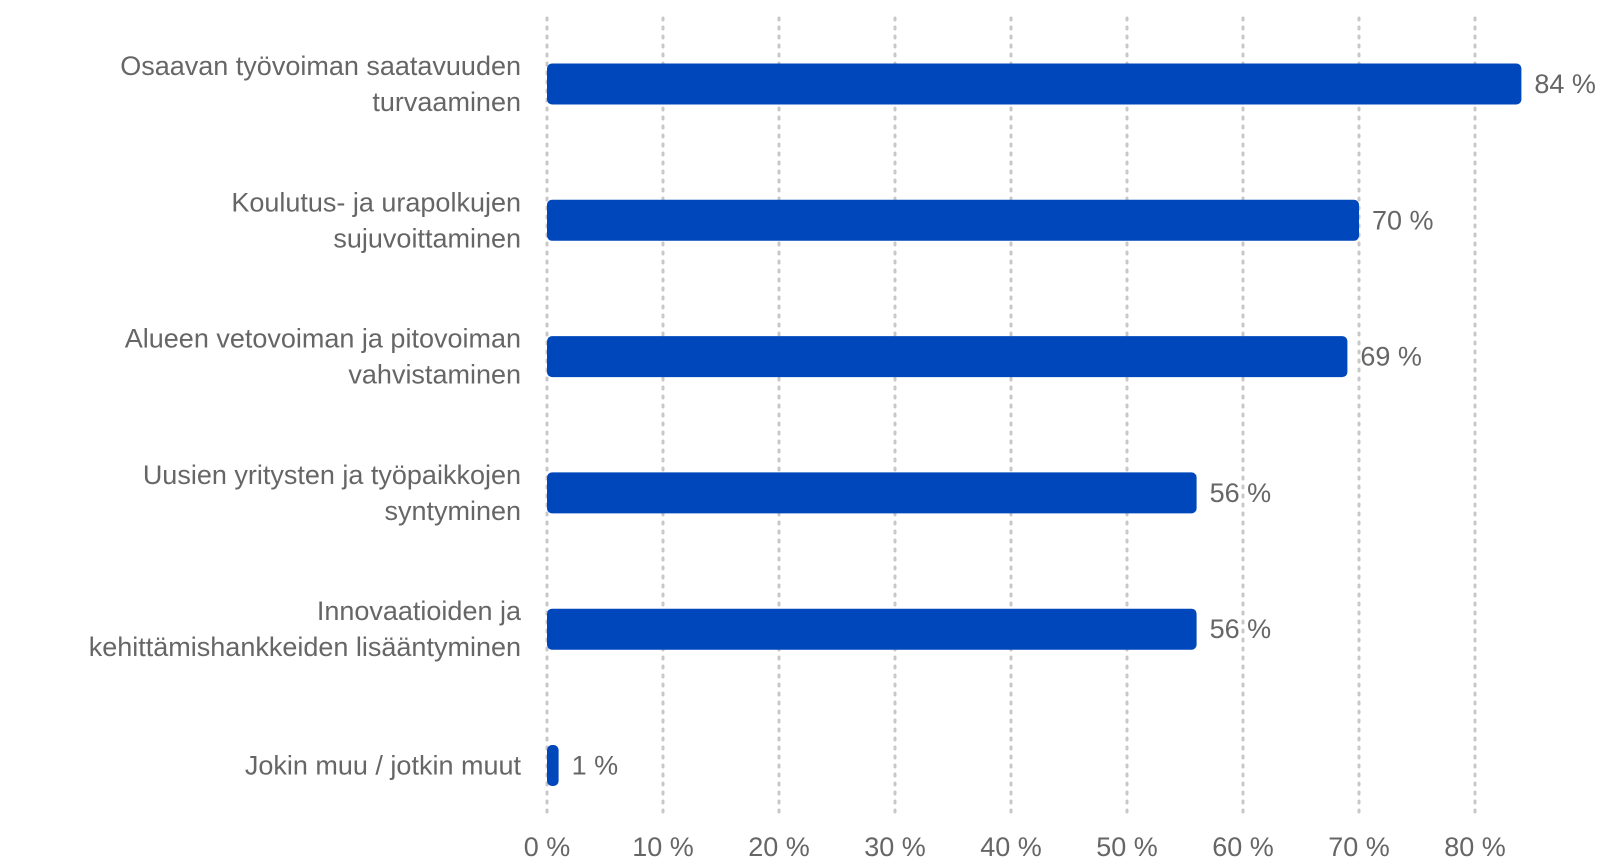 The width and height of the screenshot is (1605, 868). What do you see at coordinates (427, 238) in the screenshot?
I see `category-label-line: sujuvoittaminen` at bounding box center [427, 238].